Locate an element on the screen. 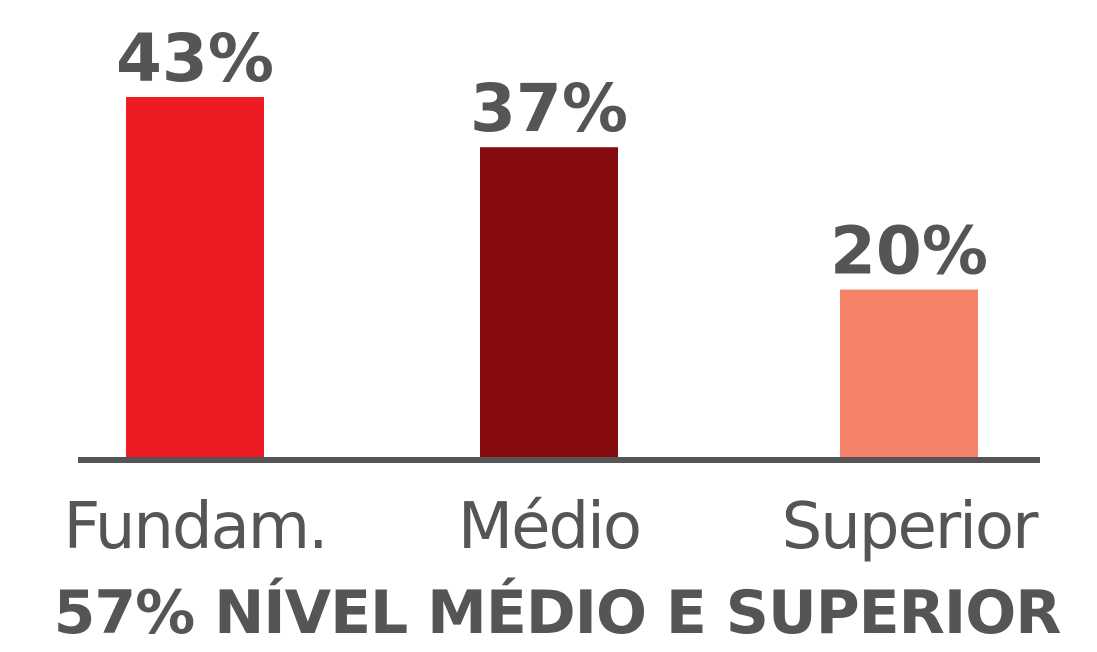  bar-m-dio is located at coordinates (549, 302).